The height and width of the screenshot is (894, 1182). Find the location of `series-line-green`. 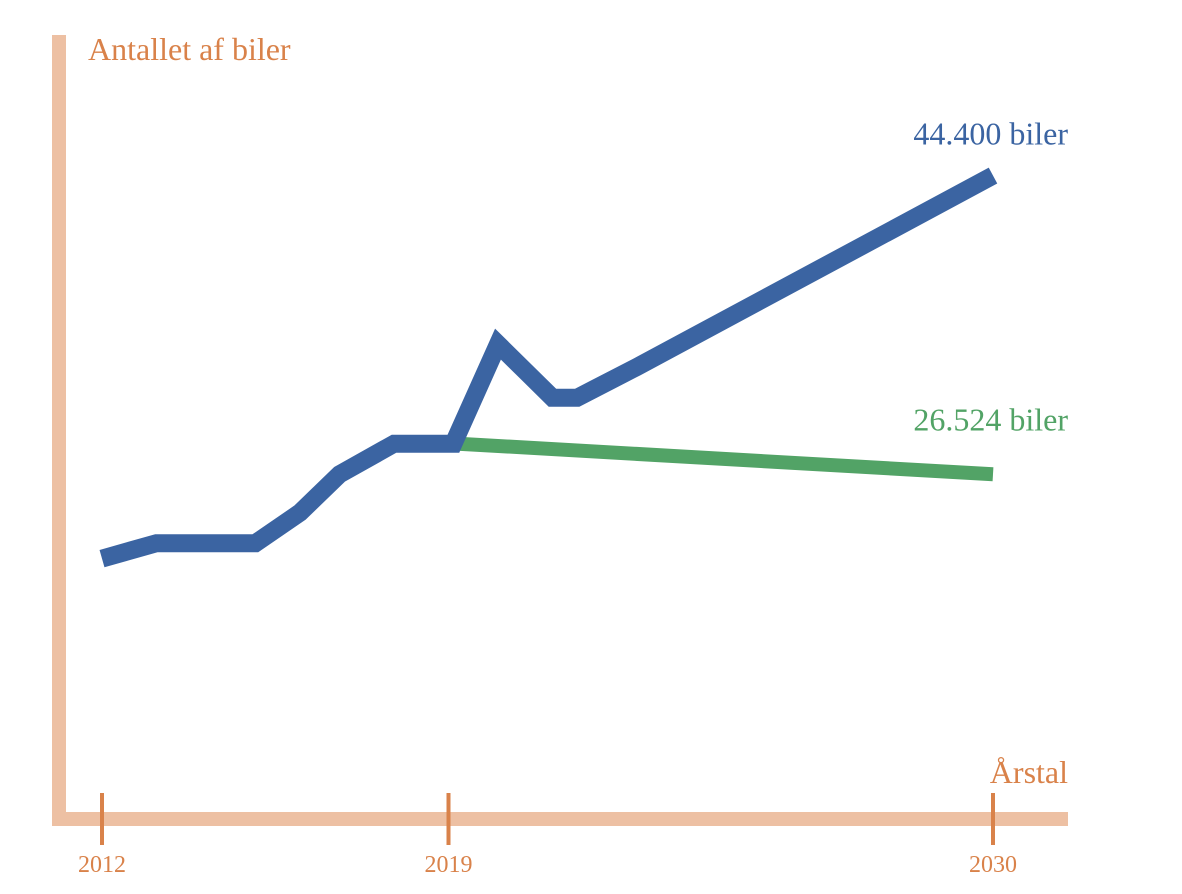

series-line-green is located at coordinates (725, 459).